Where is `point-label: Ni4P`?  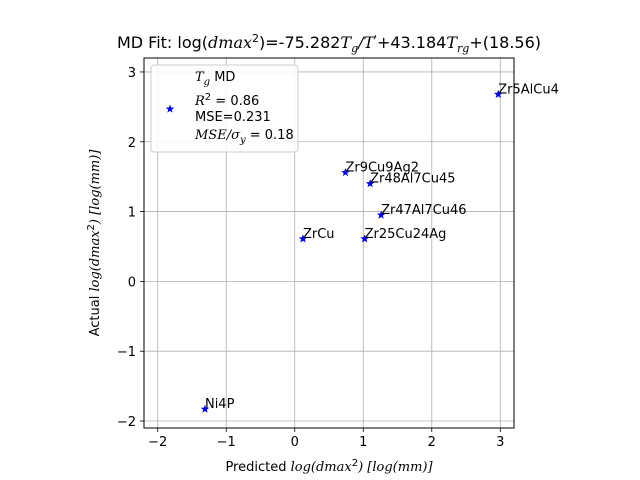
point-label: Ni4P is located at coordinates (220, 404).